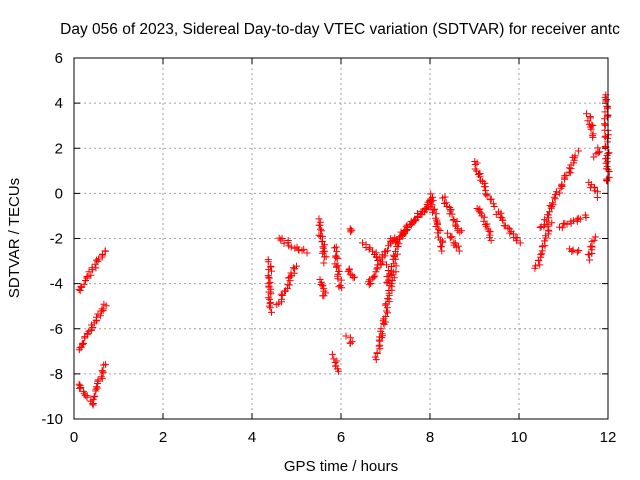 The width and height of the screenshot is (640, 480). Describe the element at coordinates (430, 437) in the screenshot. I see `x-tick-label: 8` at that location.